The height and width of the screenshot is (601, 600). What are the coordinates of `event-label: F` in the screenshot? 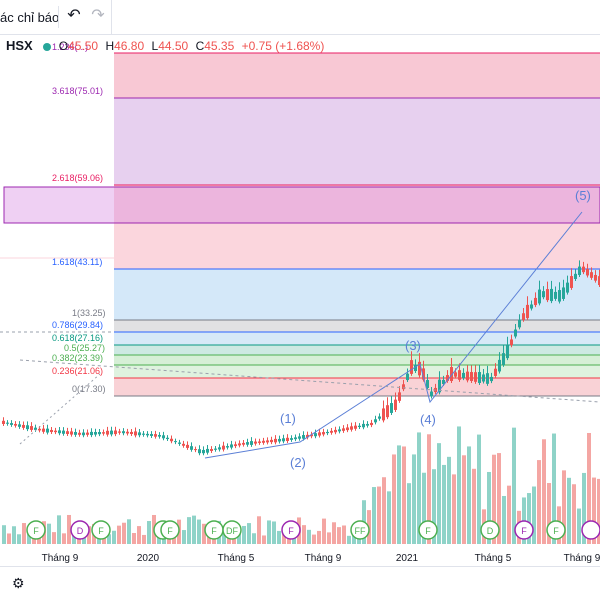 It's located at (291, 531).